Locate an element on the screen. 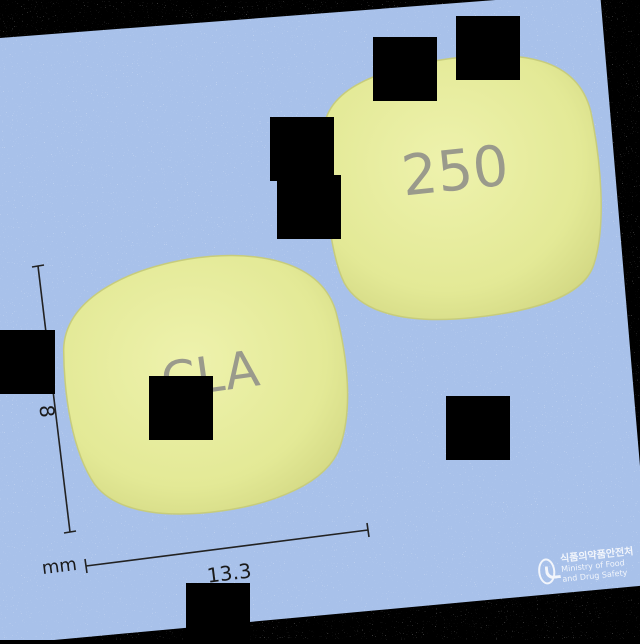  unit-label: mm is located at coordinates (59, 566).